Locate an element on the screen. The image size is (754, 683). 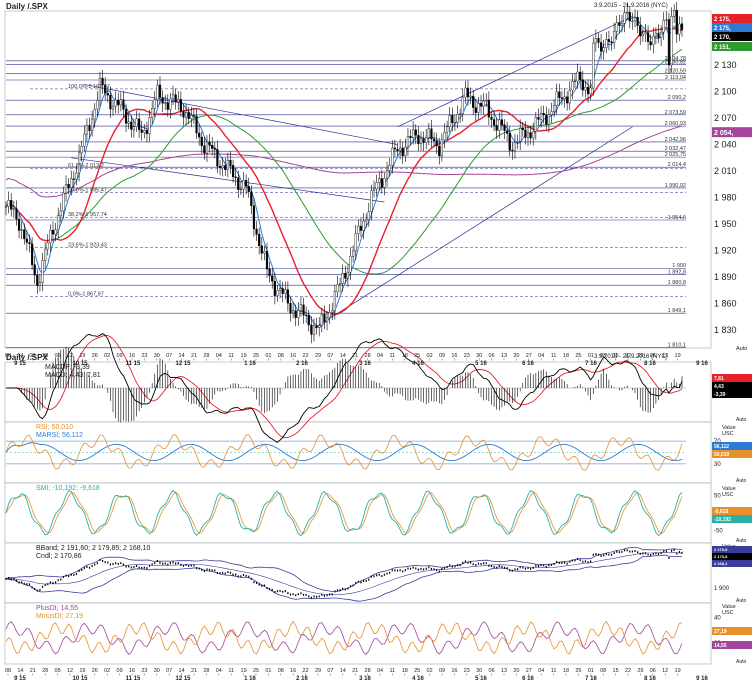
price-axis-tick-5: 1 980 is located at coordinates (725, 198).